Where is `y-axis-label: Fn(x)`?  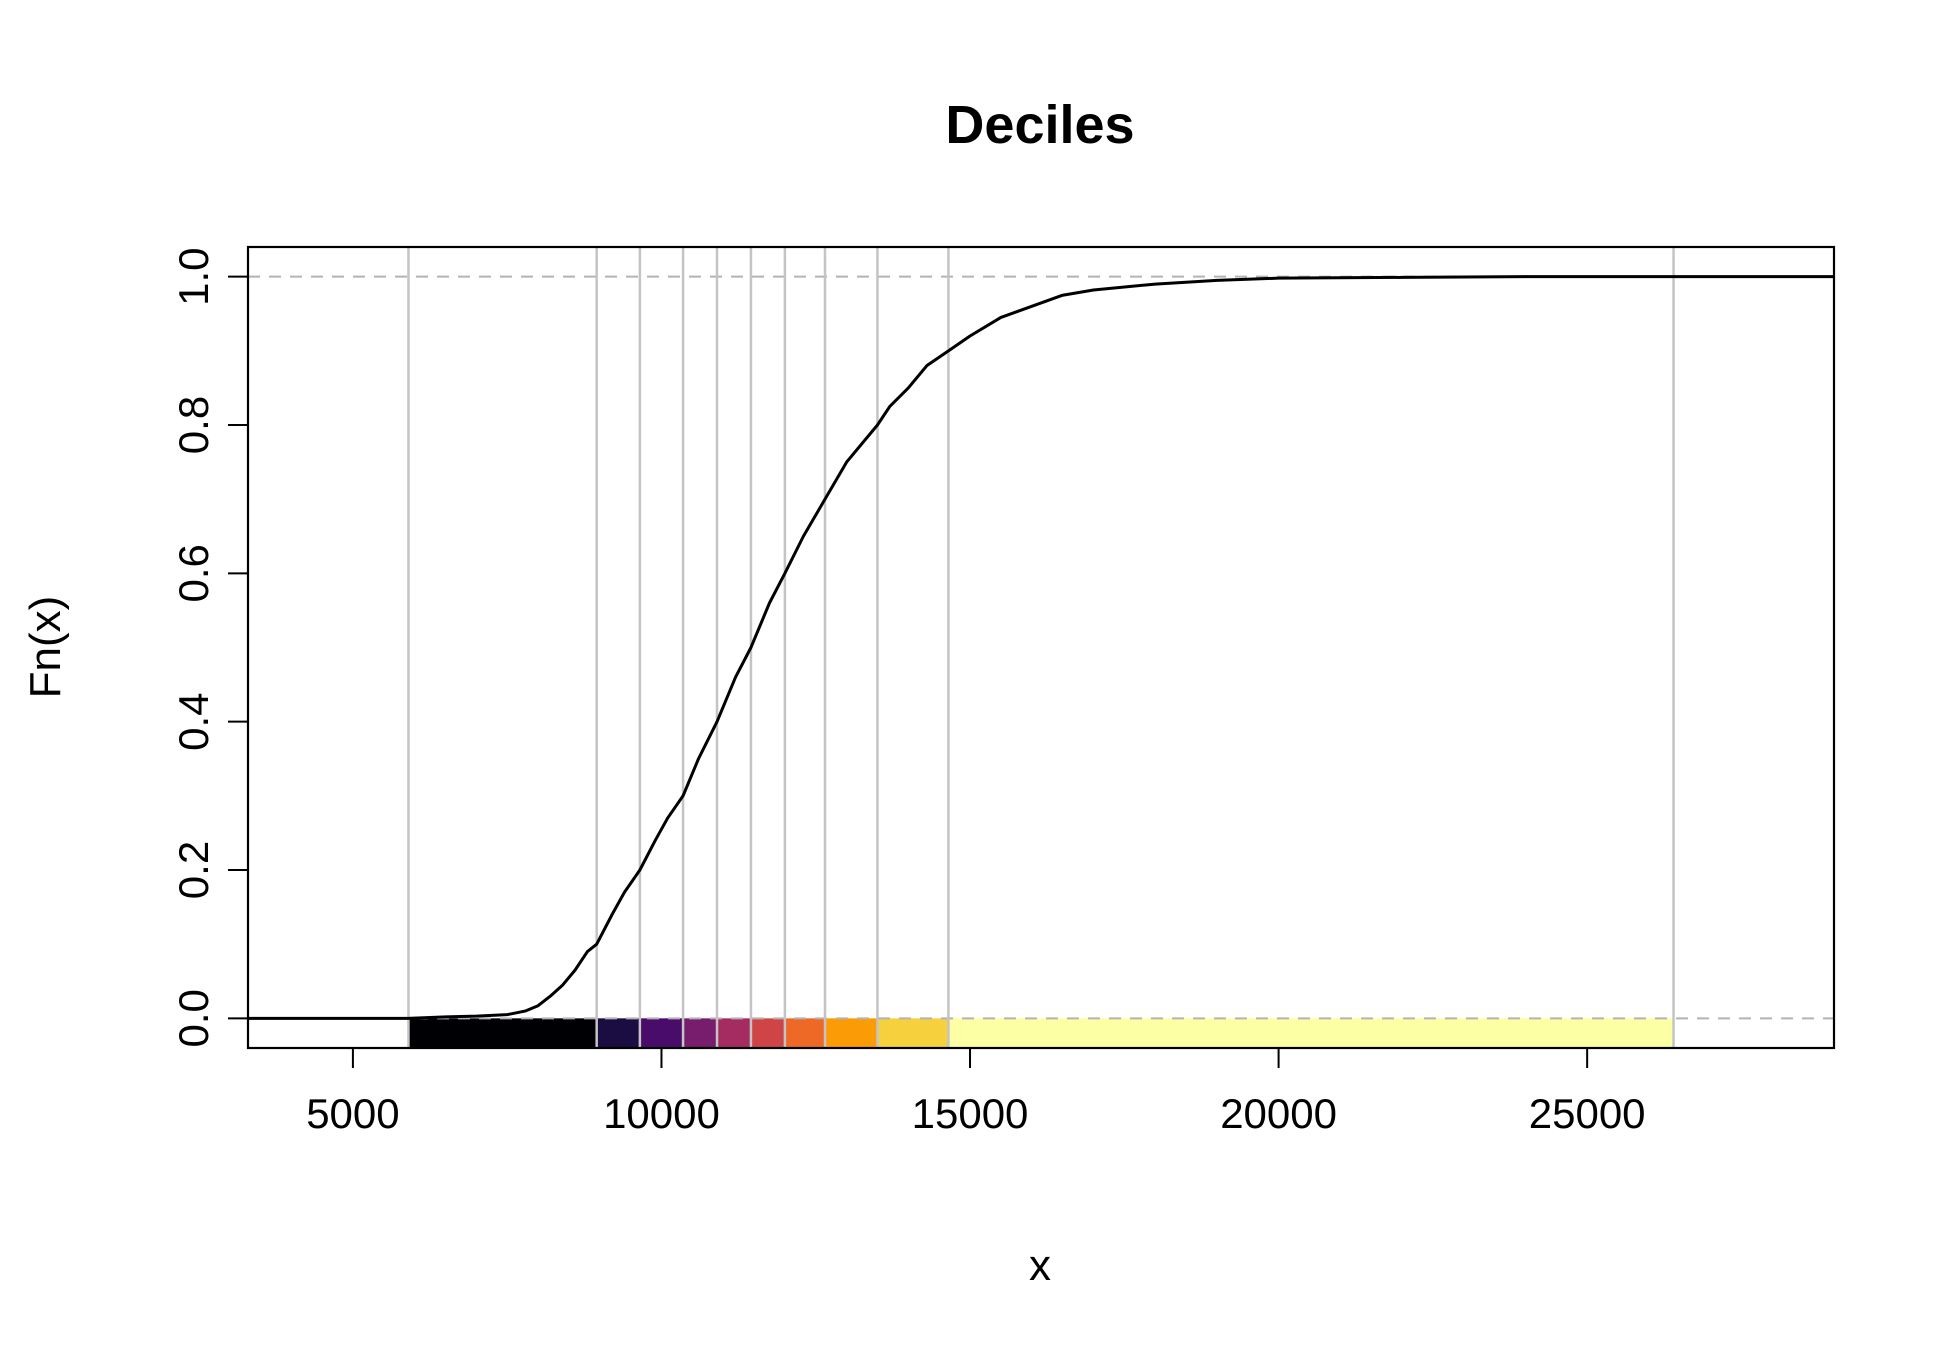
y-axis-label: Fn(x) is located at coordinates (45, 647).